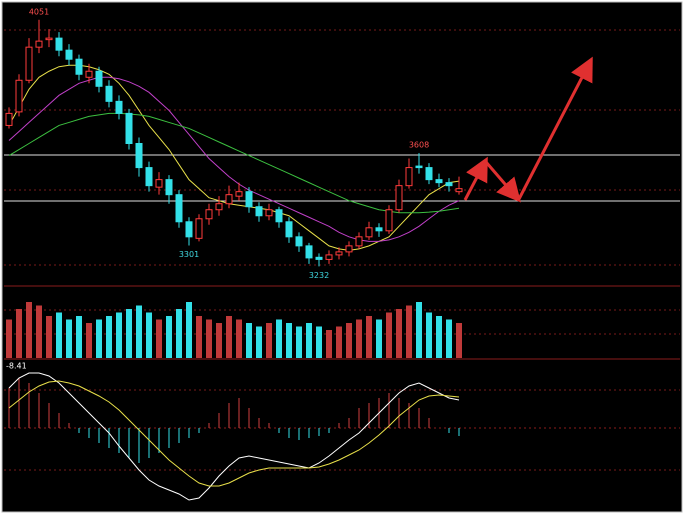 This screenshot has width=686, height=517. What do you see at coordinates (234, 163) in the screenshot?
I see `moving-average` at bounding box center [234, 163].